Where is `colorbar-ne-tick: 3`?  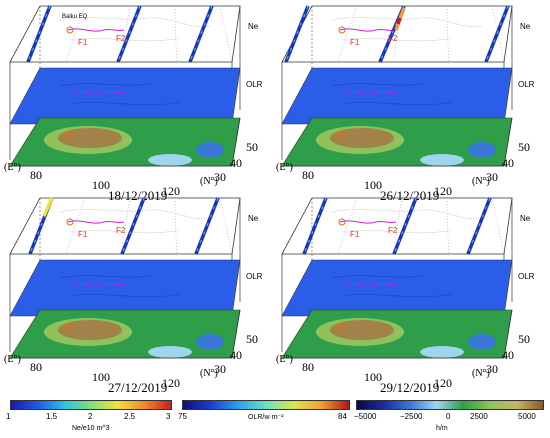
colorbar-ne-tick: 3 is located at coordinates (168, 416).